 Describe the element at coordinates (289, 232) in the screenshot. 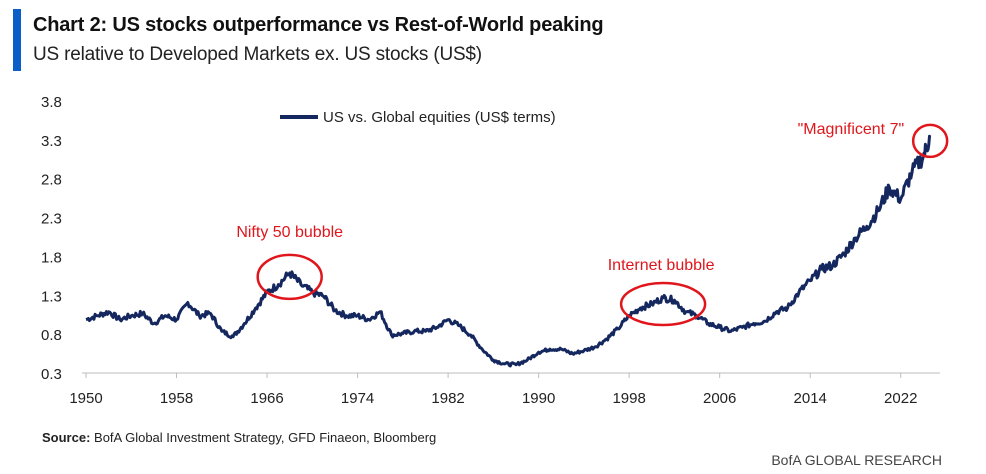

I see `annotation-label: Nifty 50 bubble` at that location.